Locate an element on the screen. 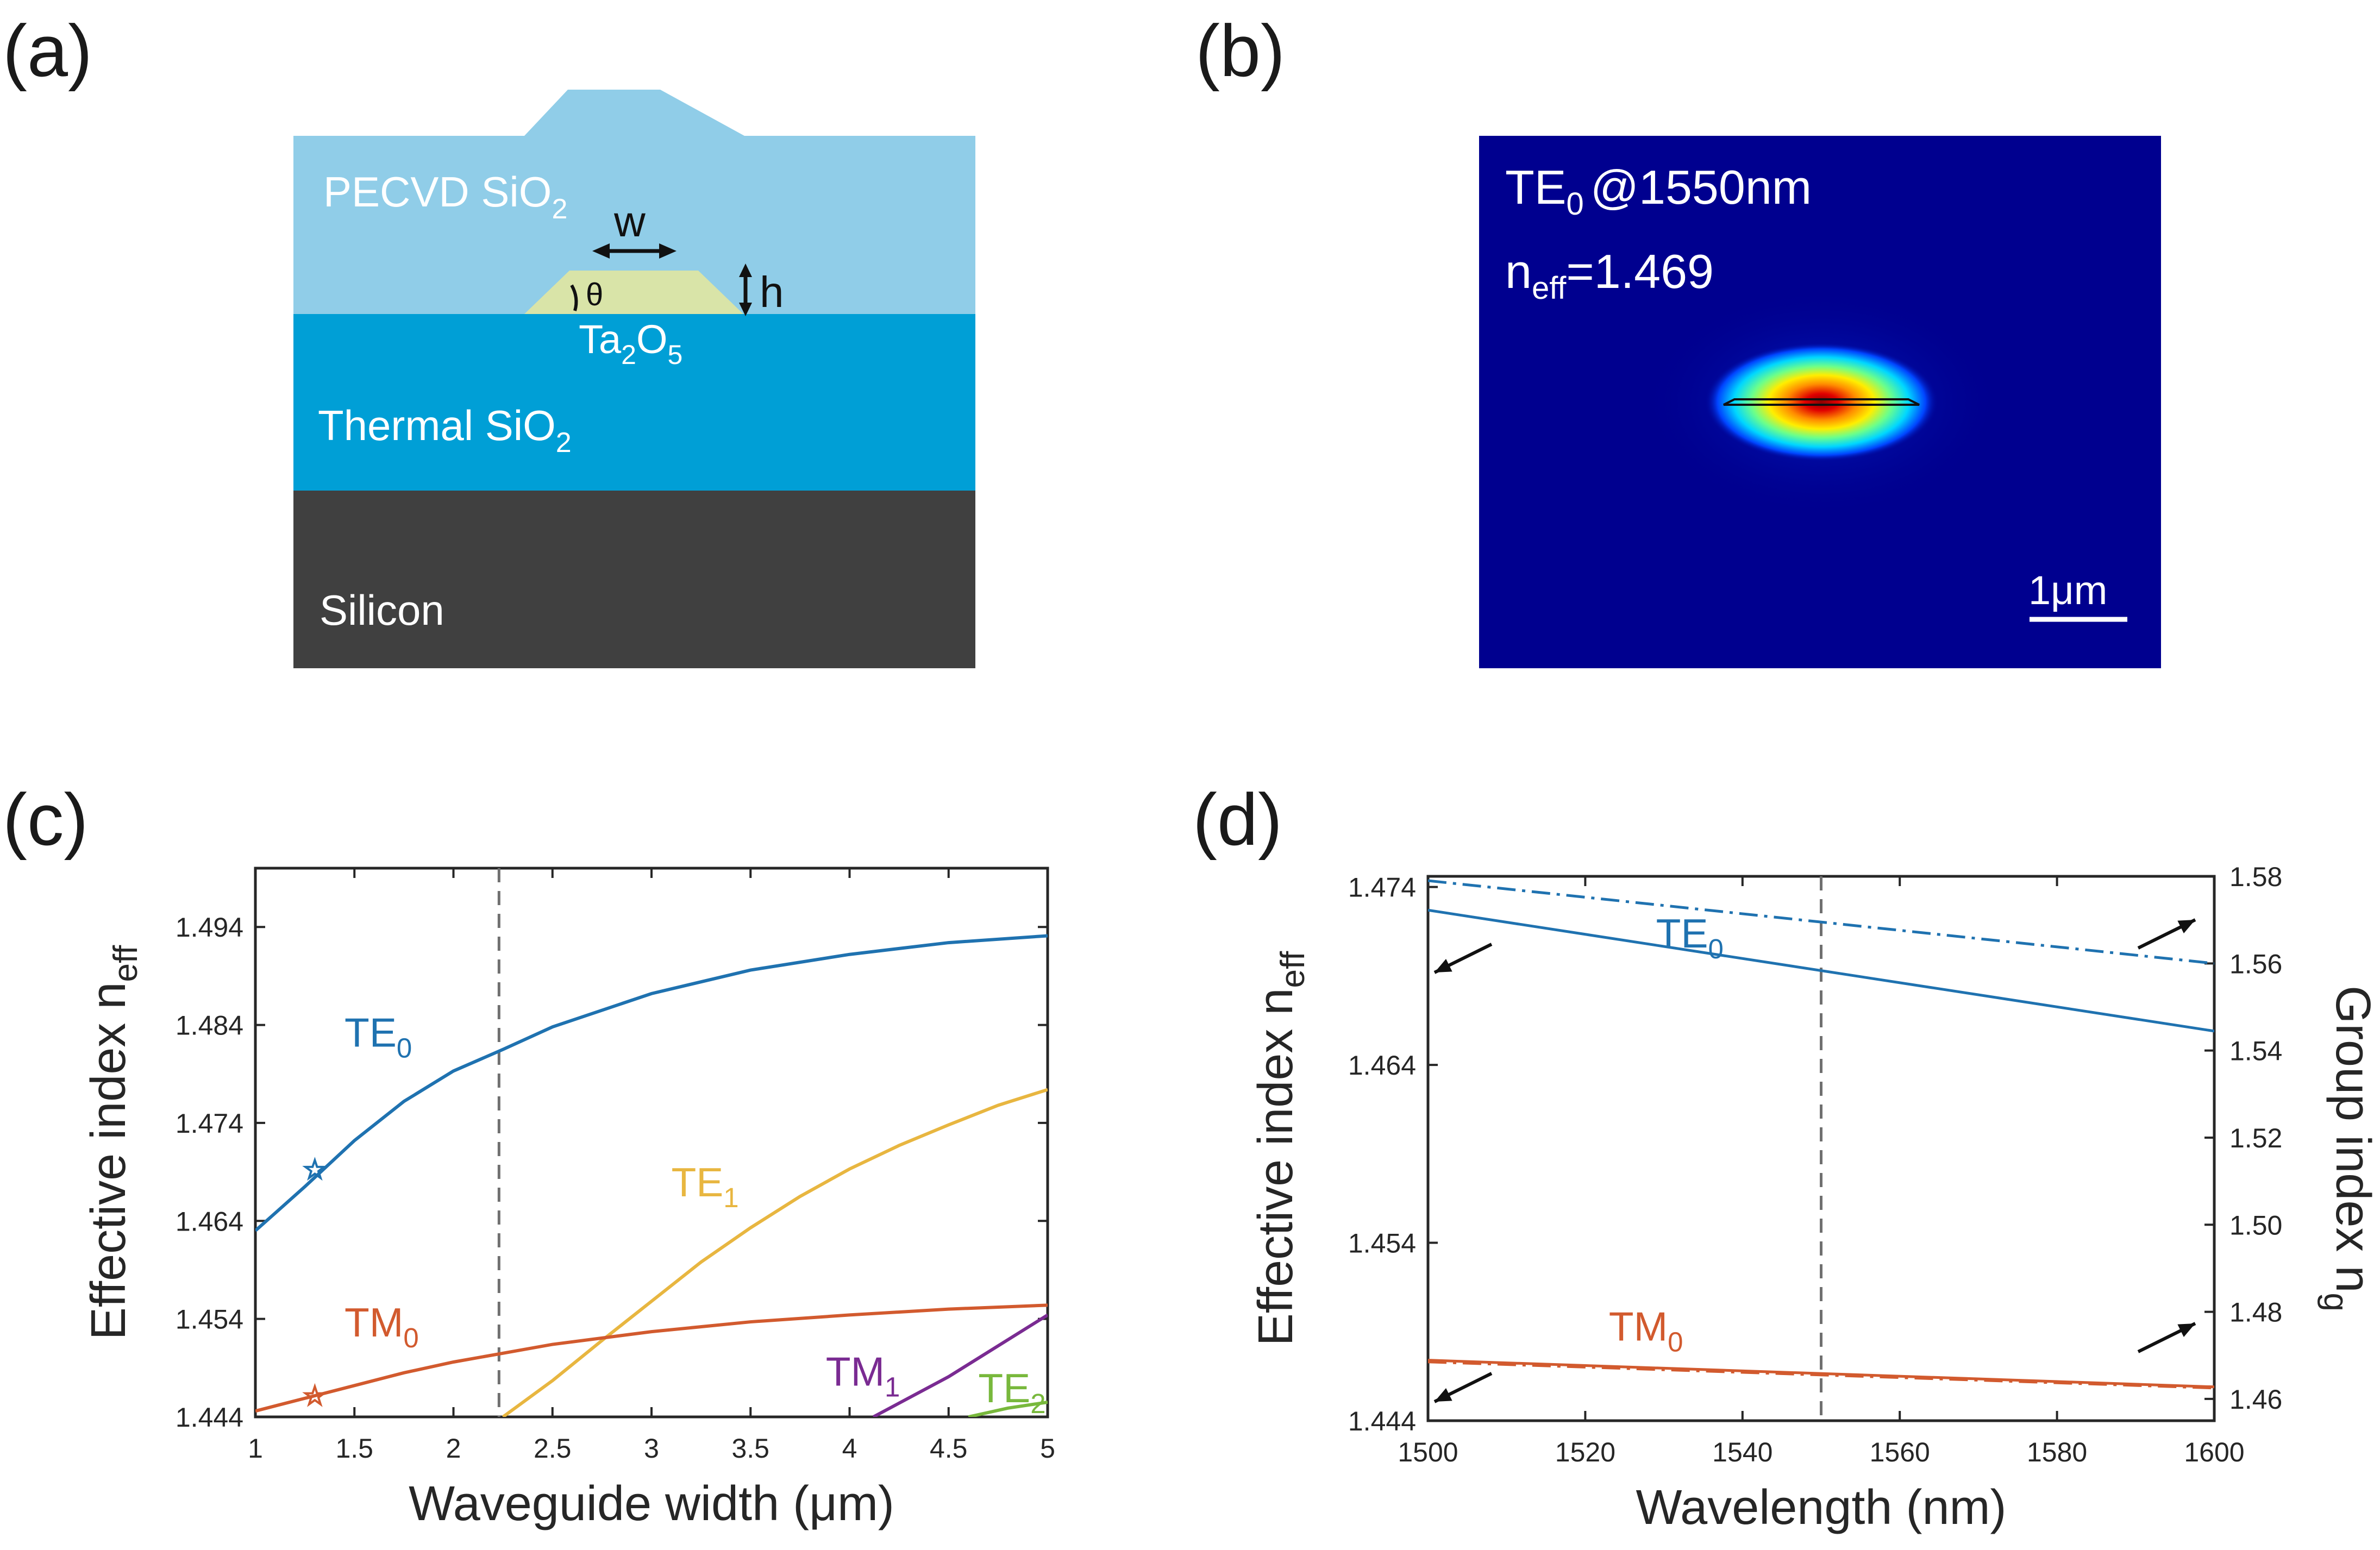 The width and height of the screenshot is (2380, 1550). chart-c-frame is located at coordinates (651, 1143).